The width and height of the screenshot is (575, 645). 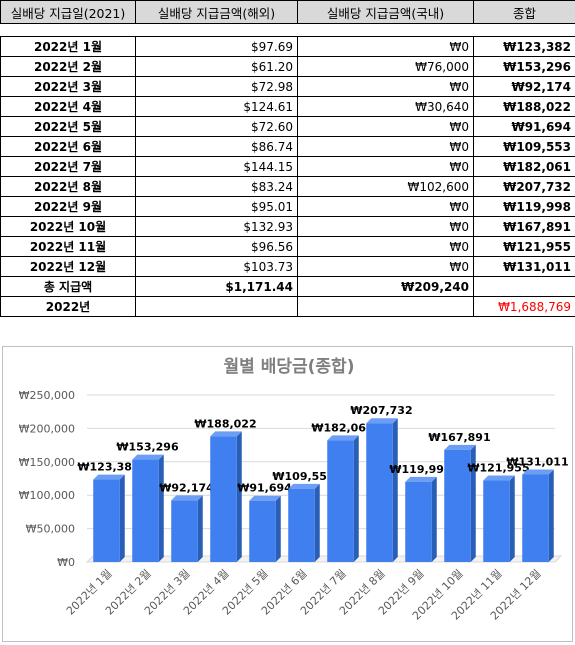 What do you see at coordinates (524, 306) in the screenshot?
I see `year-total: ₩1,688,769` at bounding box center [524, 306].